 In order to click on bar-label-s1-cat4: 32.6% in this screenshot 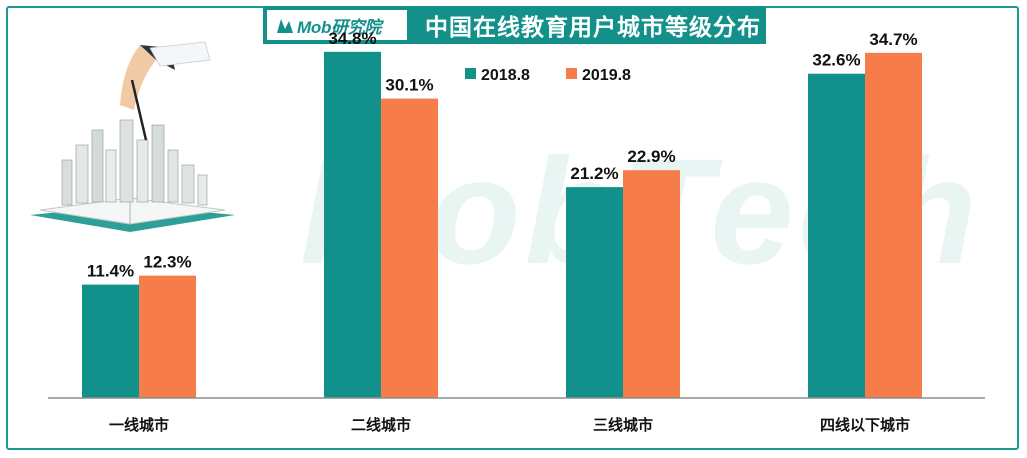, I will do `click(836, 60)`.